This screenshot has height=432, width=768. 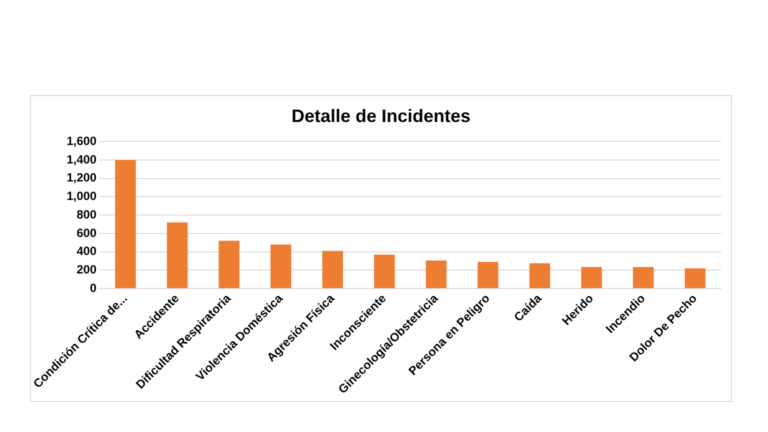 What do you see at coordinates (86, 269) in the screenshot?
I see `y-tick-label: 200` at bounding box center [86, 269].